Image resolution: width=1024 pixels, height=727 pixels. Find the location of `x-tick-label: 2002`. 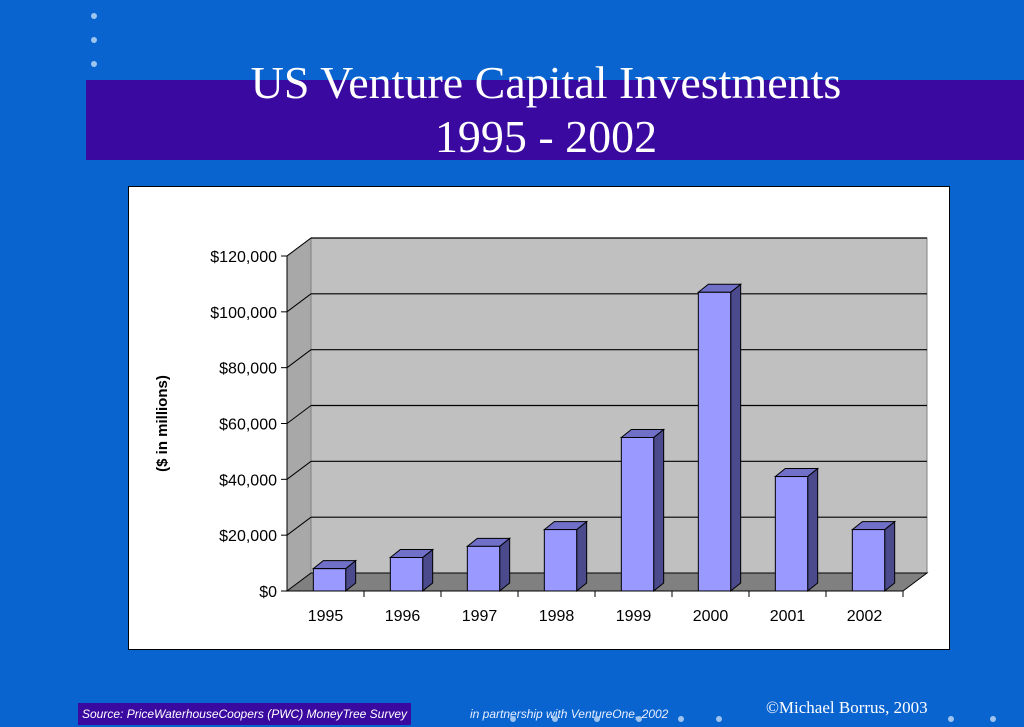

x-tick-label: 2002 is located at coordinates (865, 616).